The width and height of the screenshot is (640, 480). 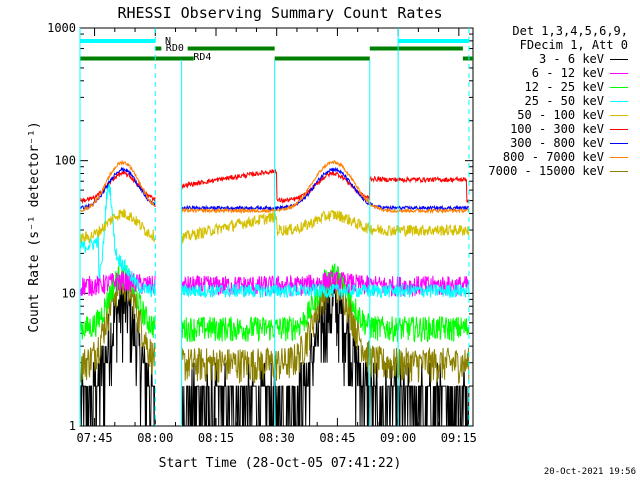 I want to click on legend-header-line-1: Det 1,3,4,5,6,9,, so click(x=570, y=31).